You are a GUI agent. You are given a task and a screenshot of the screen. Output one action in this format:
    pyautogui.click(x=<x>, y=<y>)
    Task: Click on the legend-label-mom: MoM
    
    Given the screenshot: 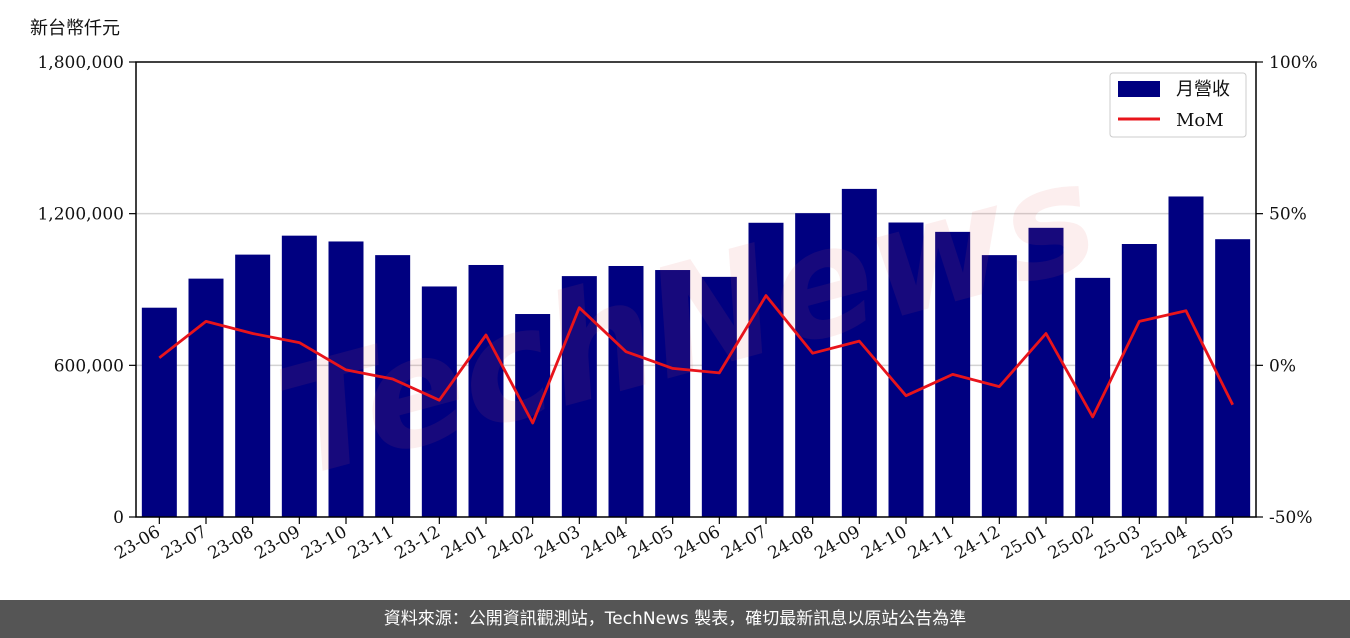 What is the action you would take?
    pyautogui.click(x=1200, y=120)
    